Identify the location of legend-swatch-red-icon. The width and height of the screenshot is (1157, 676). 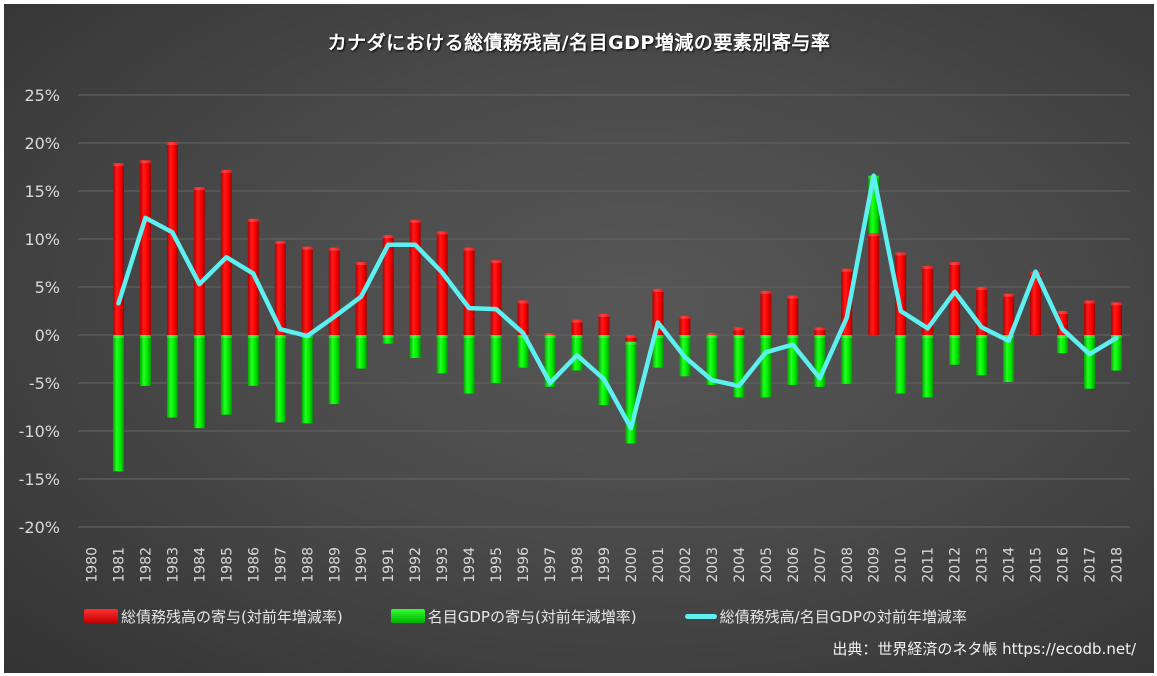
(101, 616).